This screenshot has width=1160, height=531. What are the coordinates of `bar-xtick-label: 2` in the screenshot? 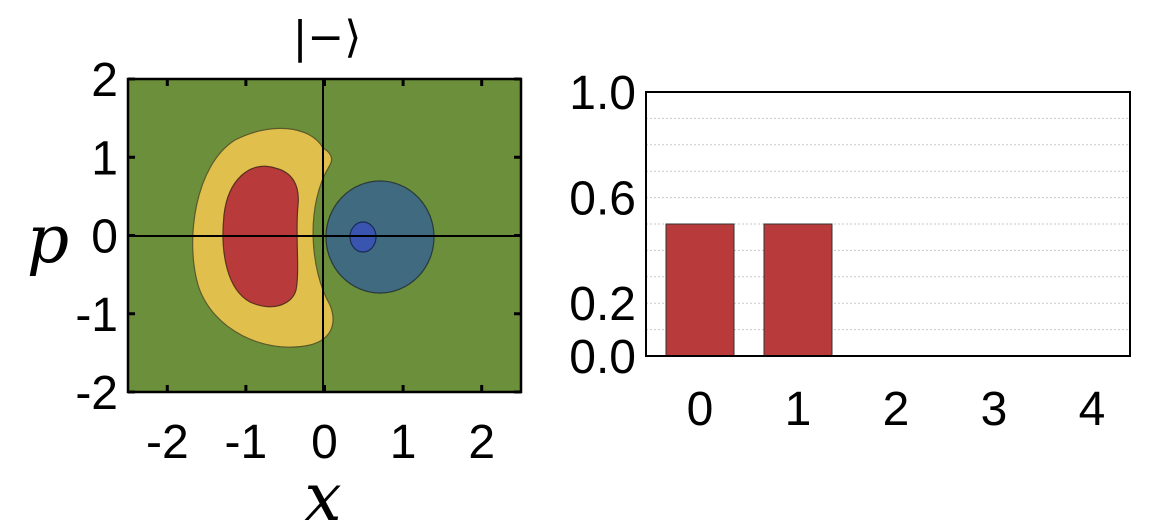 It's located at (896, 409).